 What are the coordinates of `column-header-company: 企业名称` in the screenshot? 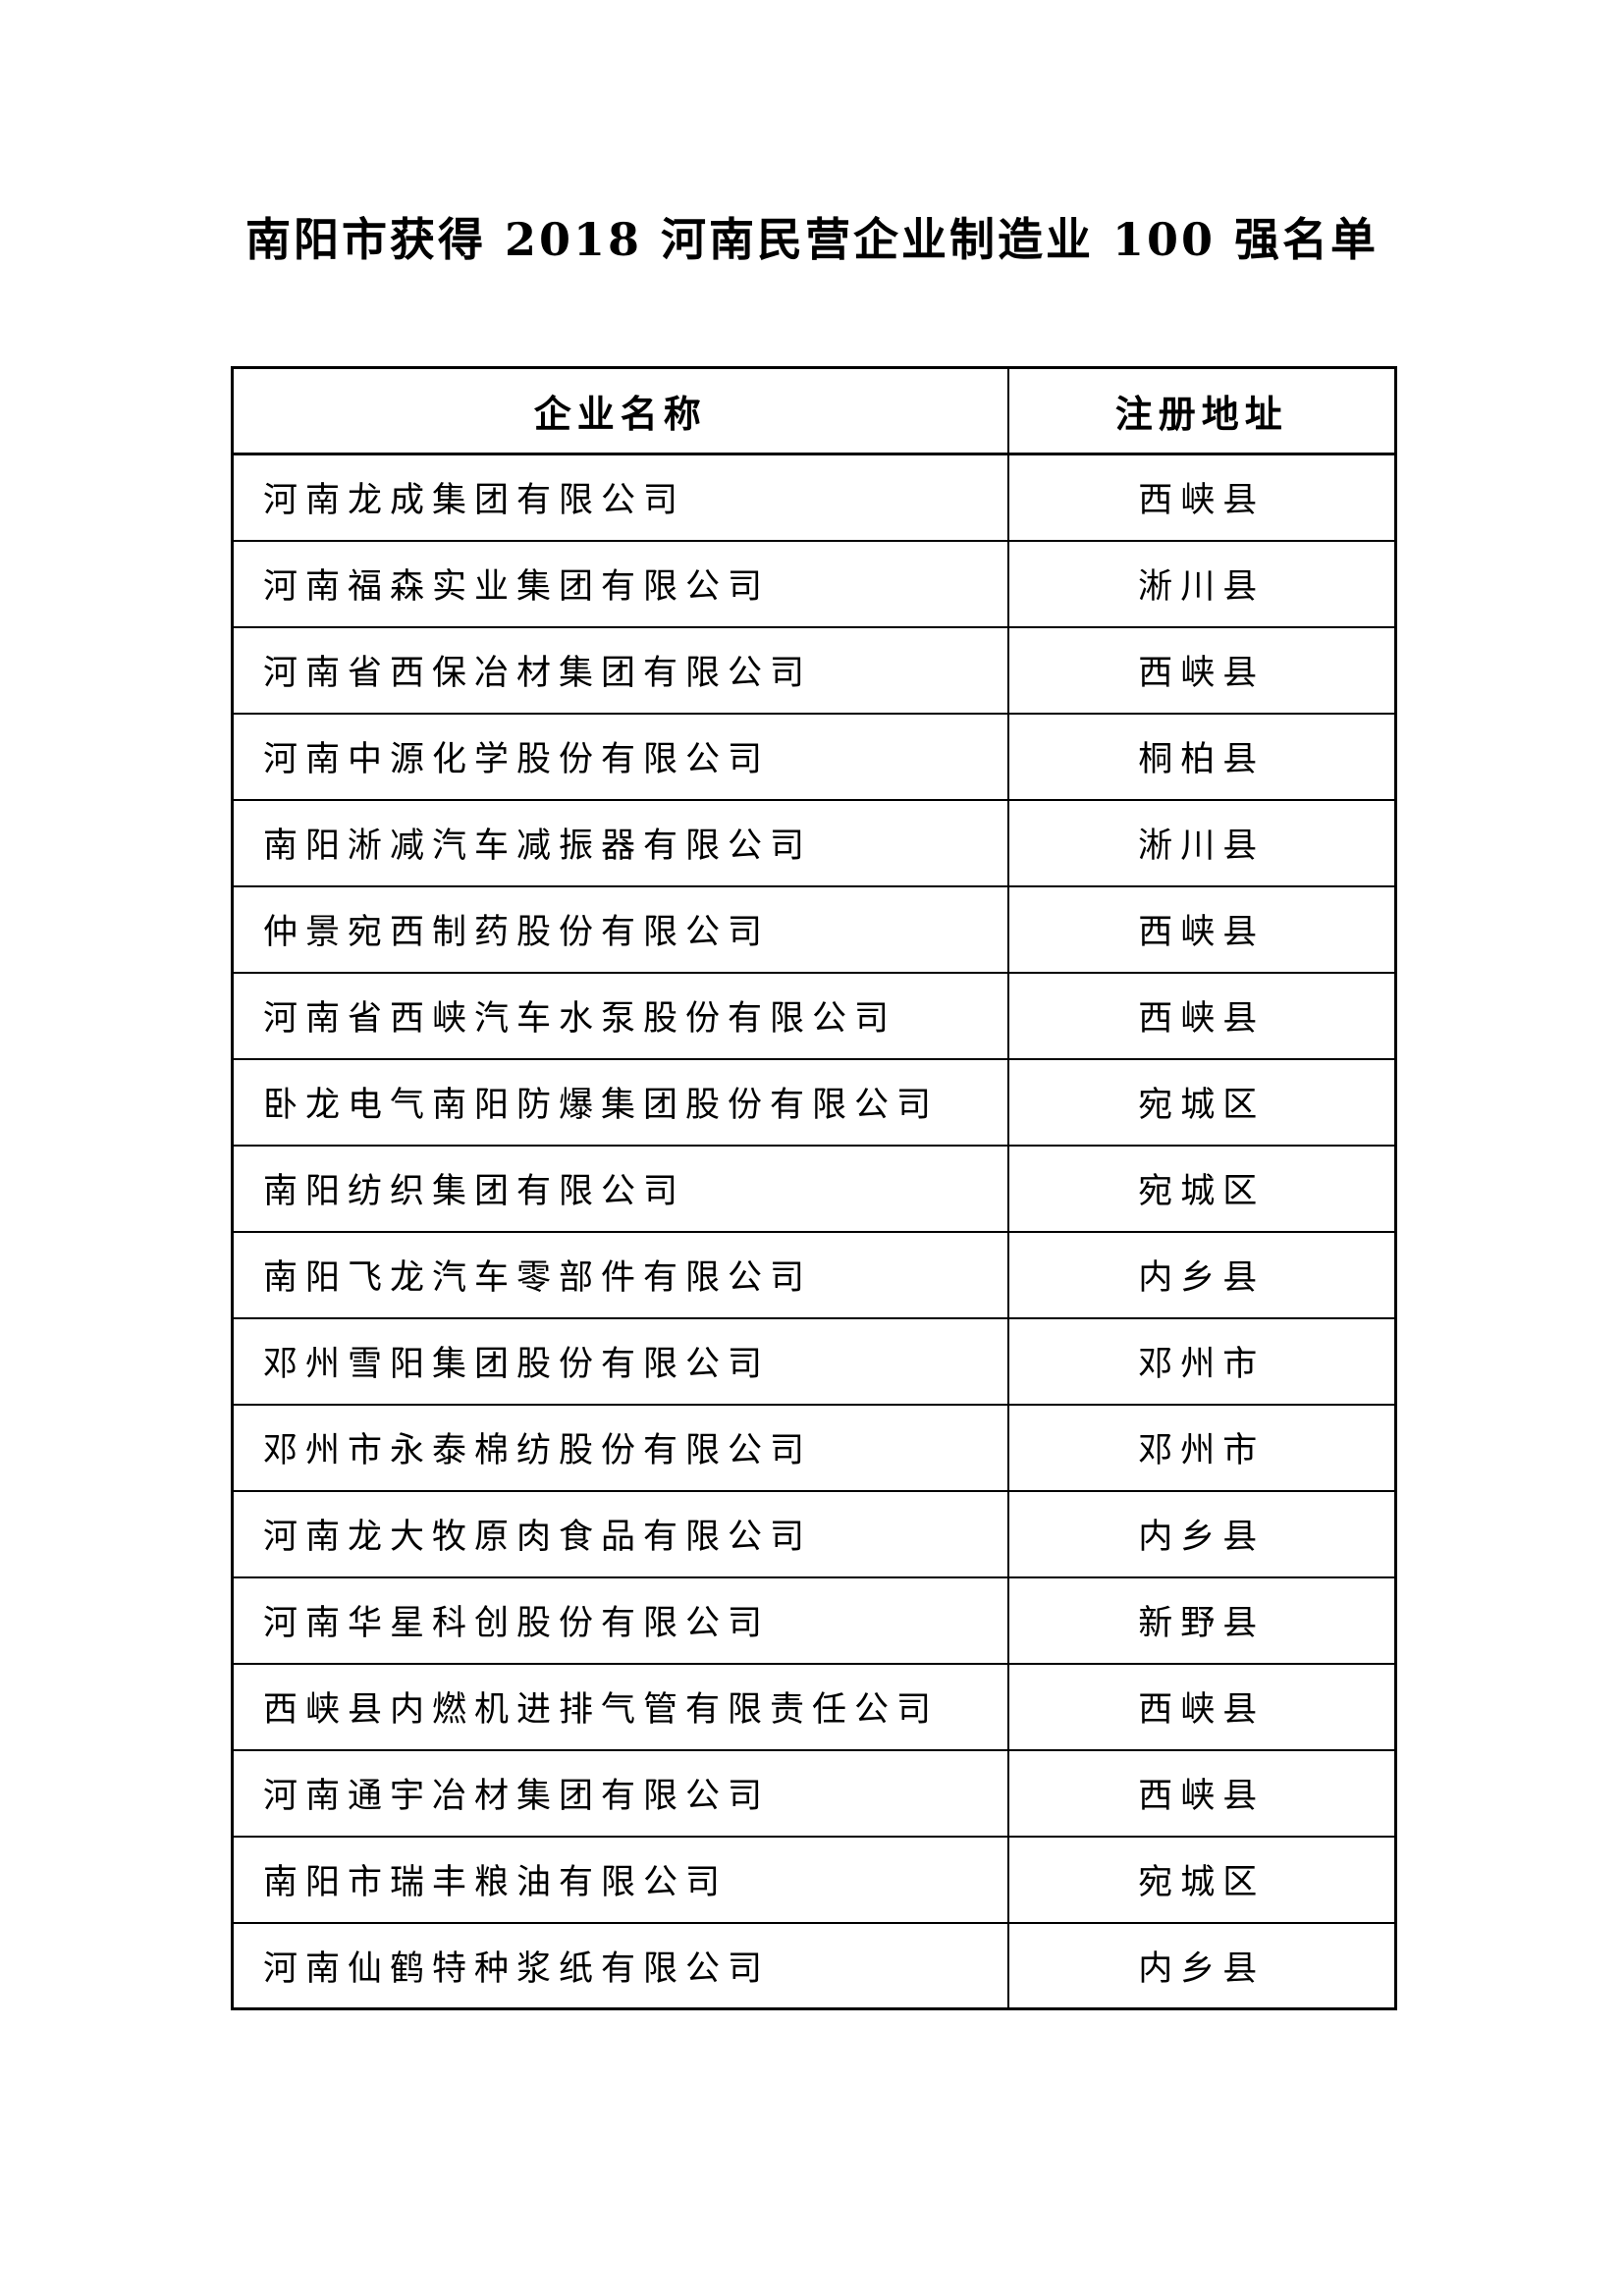 It's located at (620, 410).